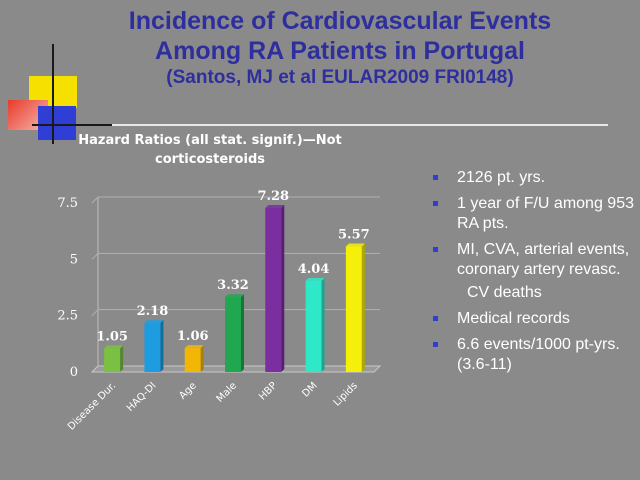 The width and height of the screenshot is (640, 480). I want to click on bars, so click(234, 288).